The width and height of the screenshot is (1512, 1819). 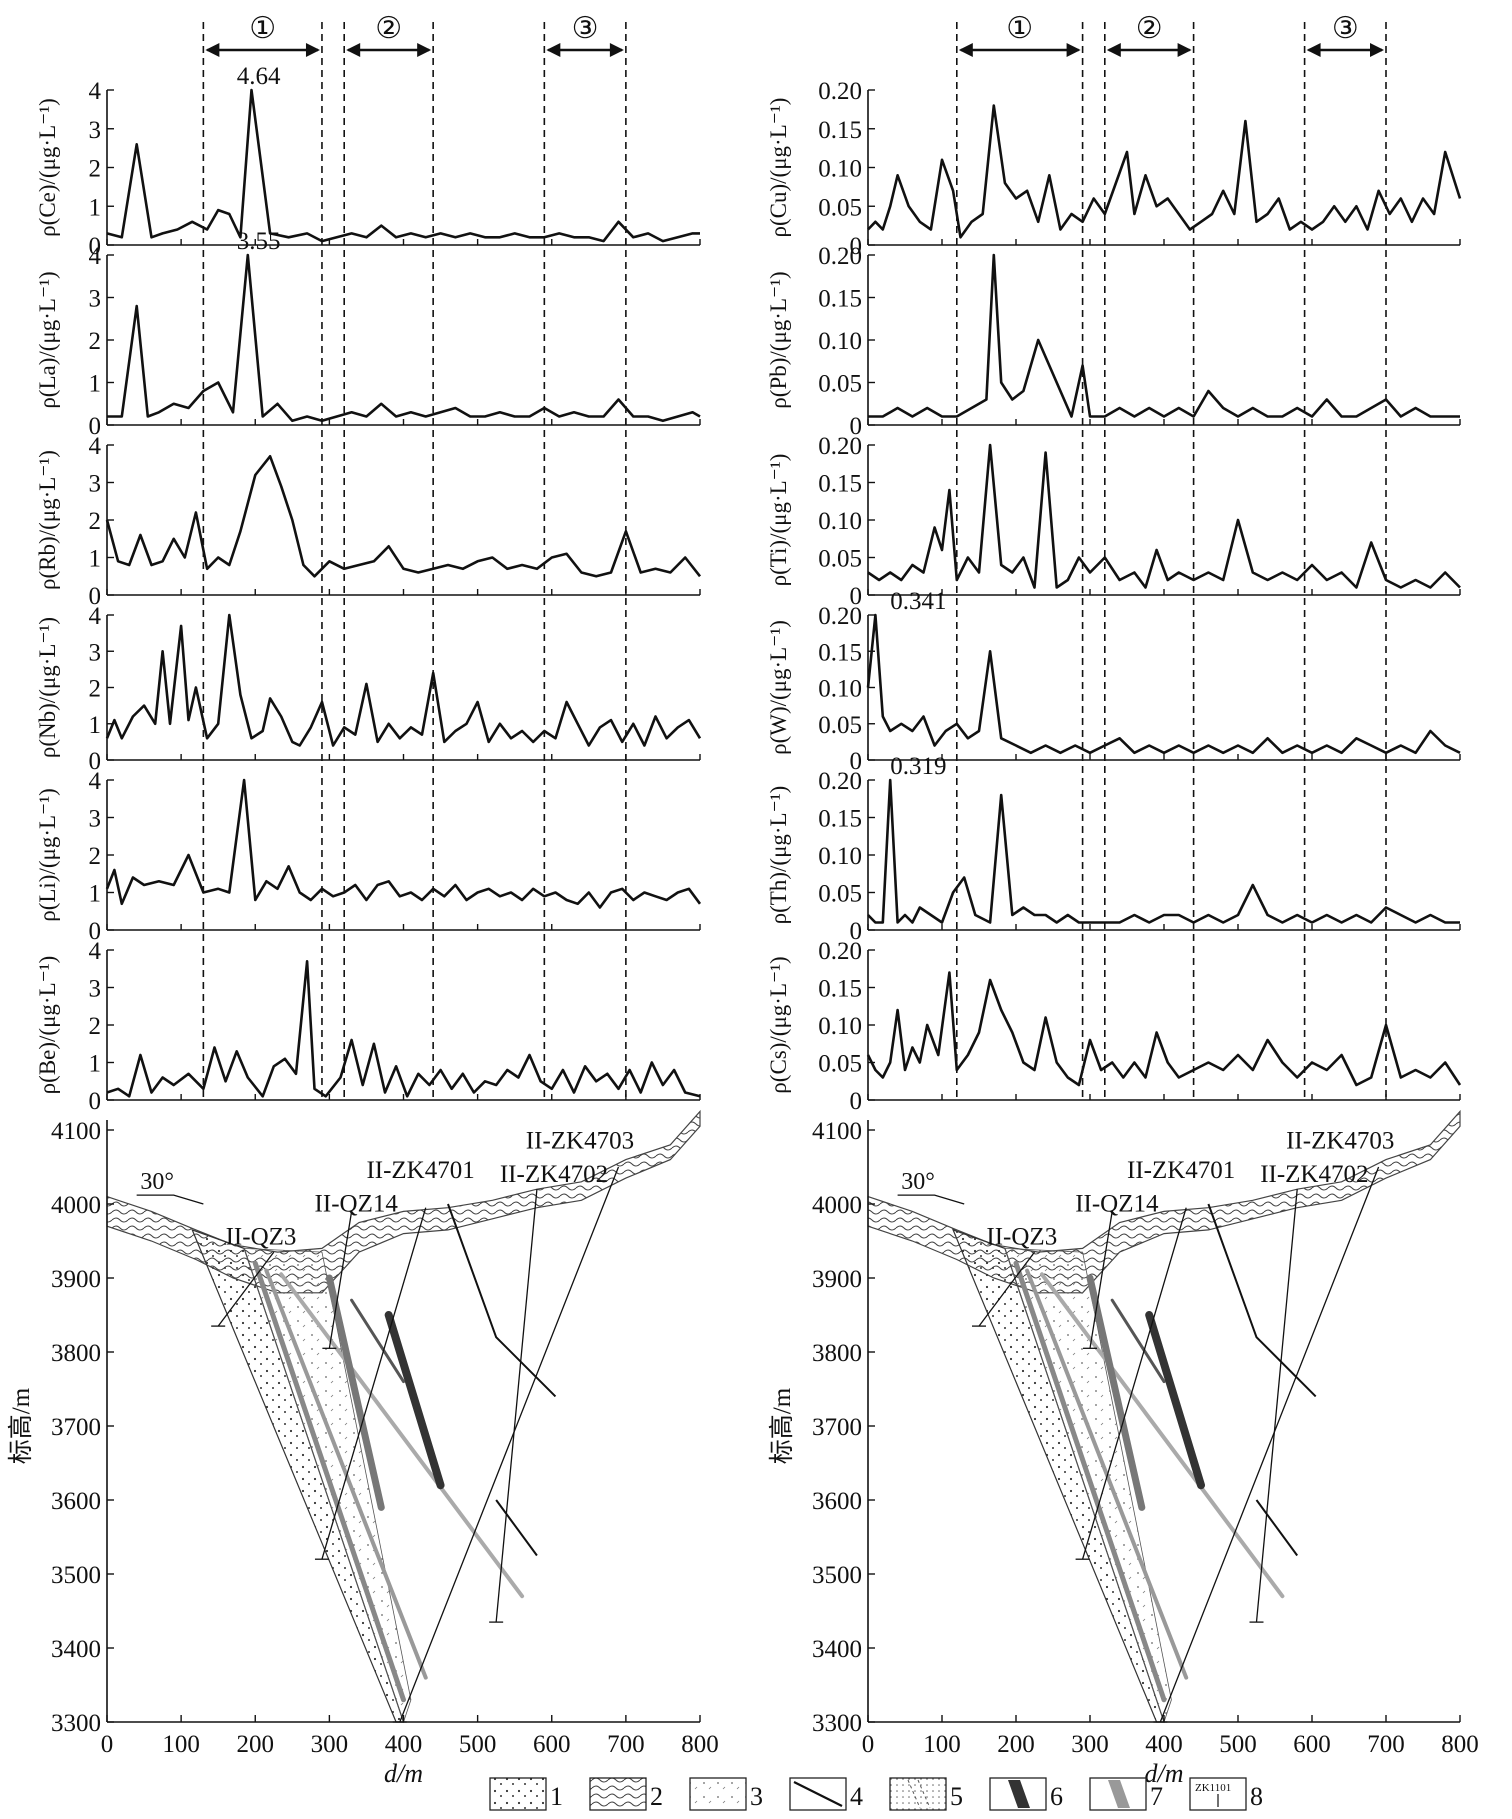 What do you see at coordinates (403, 1773) in the screenshot?
I see `section-x-axis-label: d/m` at bounding box center [403, 1773].